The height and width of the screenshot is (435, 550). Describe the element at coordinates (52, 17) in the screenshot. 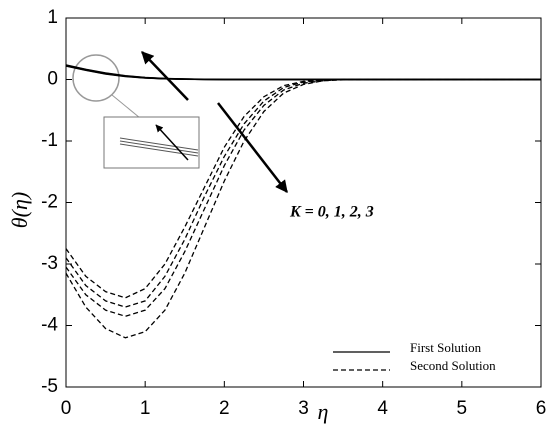

I see `y-tick-label: 1` at that location.